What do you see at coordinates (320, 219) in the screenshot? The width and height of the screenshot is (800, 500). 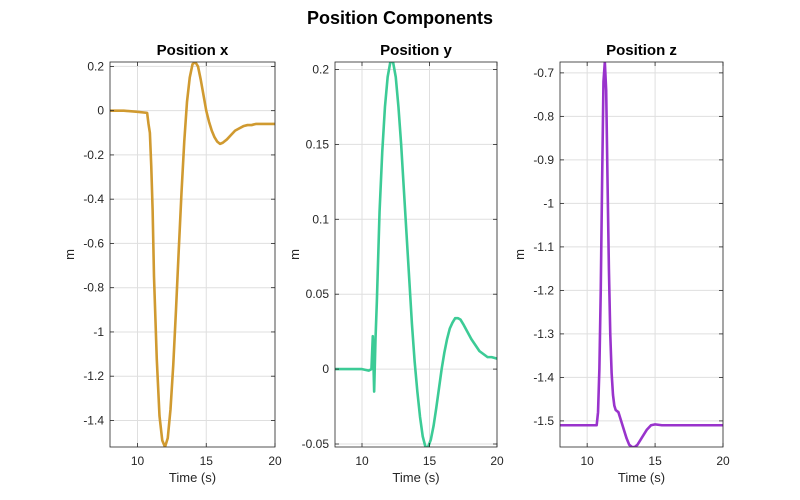 I see `y-tick-label: 0.1` at bounding box center [320, 219].